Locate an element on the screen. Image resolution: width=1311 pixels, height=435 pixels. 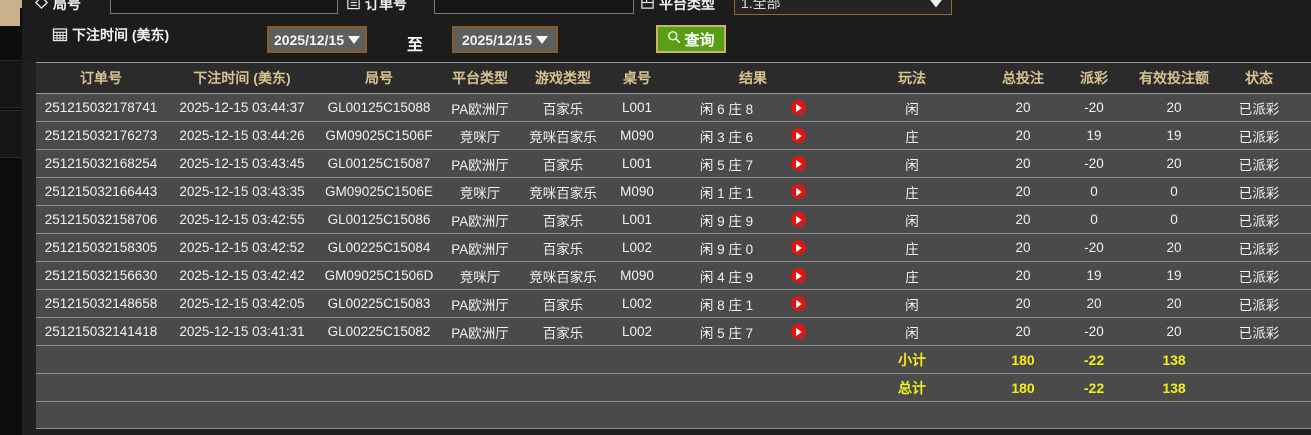
col-header-order-no: 订单号 is located at coordinates (101, 78).